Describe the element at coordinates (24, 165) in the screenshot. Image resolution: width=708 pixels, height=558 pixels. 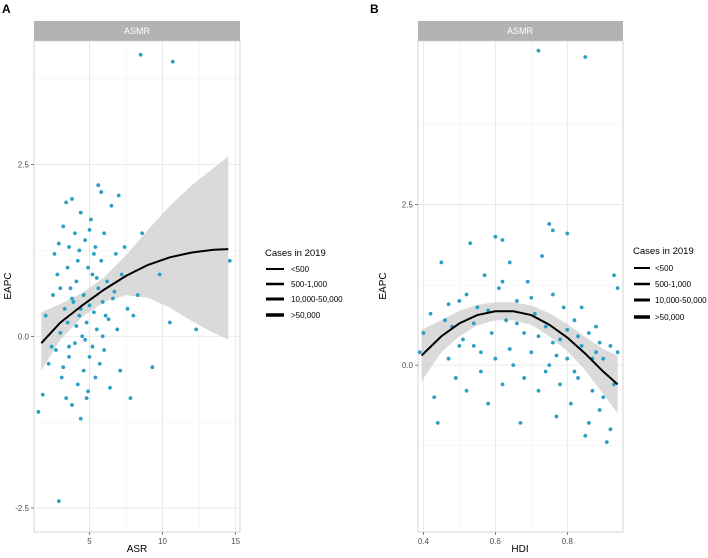
I see `panel-a-y-tick-label-2: 2.5` at that location.